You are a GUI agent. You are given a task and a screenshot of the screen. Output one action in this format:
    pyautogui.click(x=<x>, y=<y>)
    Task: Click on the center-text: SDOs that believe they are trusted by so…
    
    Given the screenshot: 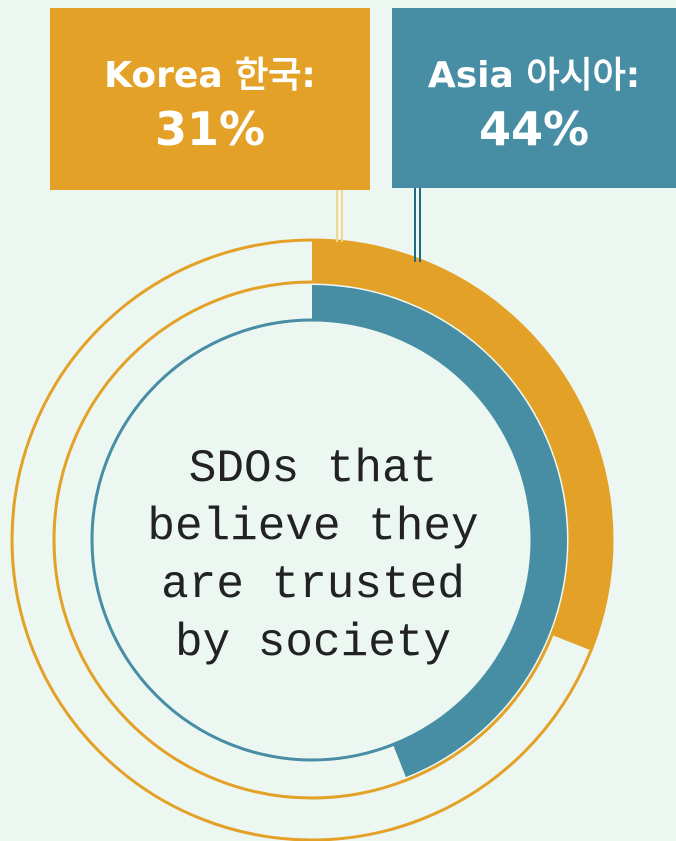 What is the action you would take?
    pyautogui.click(x=313, y=556)
    